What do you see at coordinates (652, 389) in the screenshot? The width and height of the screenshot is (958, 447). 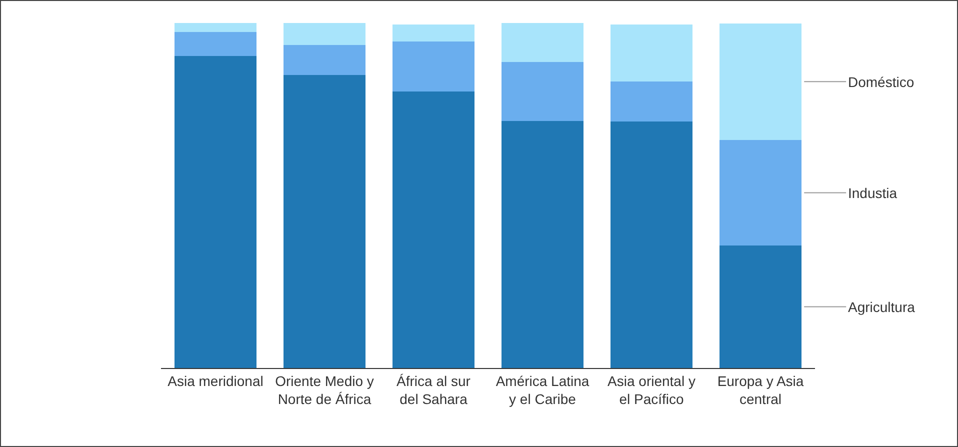 I see `x-tick-label: Asia oriental y el Pacífico` at bounding box center [652, 389].